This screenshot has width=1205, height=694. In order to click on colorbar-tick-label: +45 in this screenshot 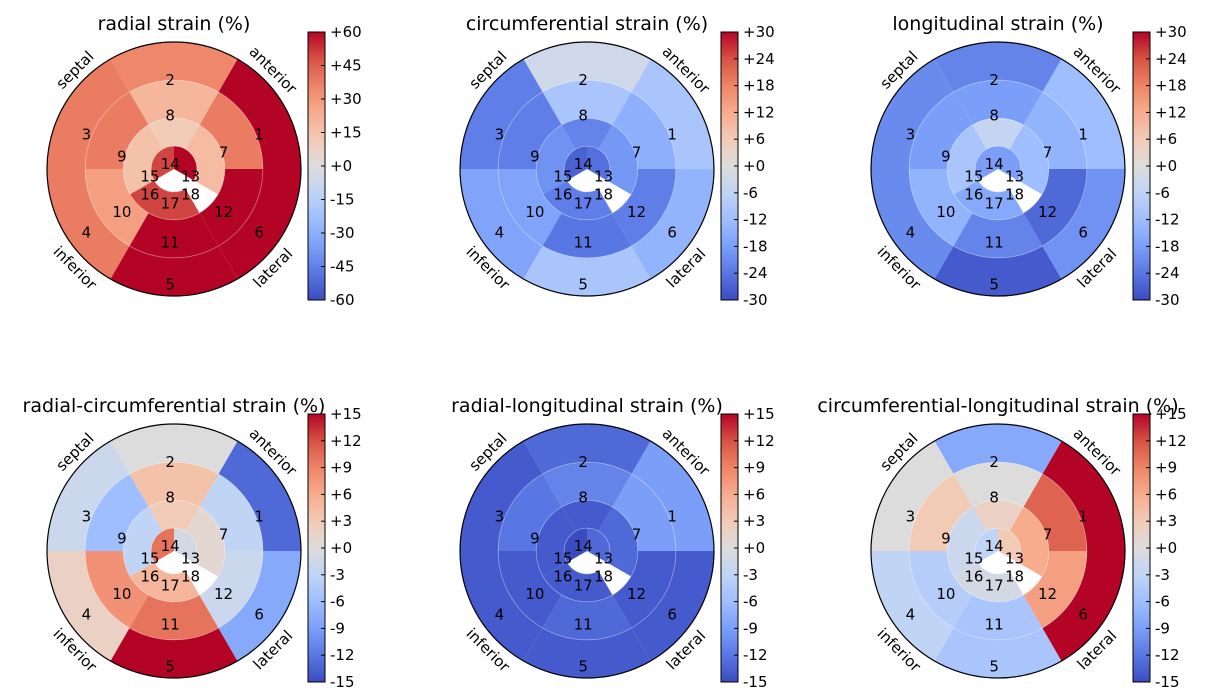, I will do `click(346, 66)`.